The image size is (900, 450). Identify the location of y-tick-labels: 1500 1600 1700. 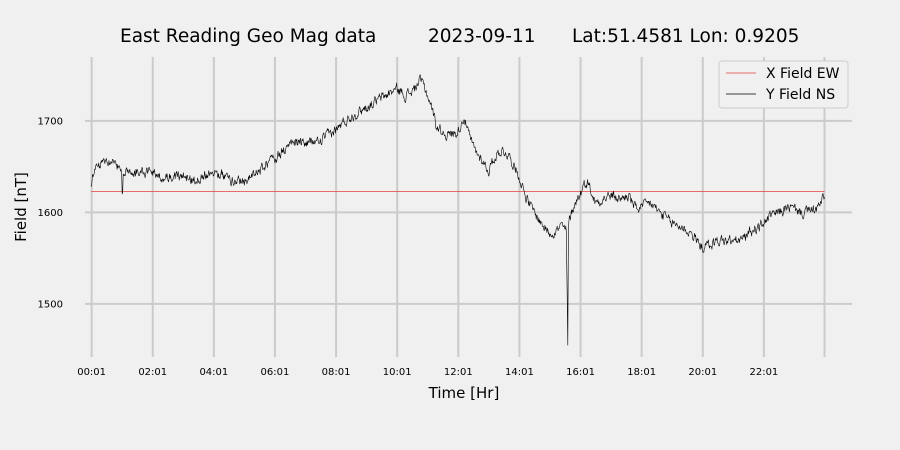
(50, 213).